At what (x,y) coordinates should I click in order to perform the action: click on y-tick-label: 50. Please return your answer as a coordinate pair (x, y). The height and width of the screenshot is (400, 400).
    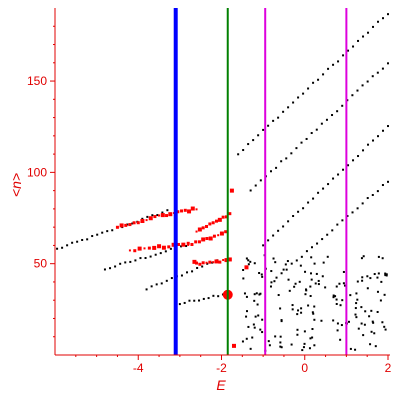
    Looking at the image, I should click on (41, 264).